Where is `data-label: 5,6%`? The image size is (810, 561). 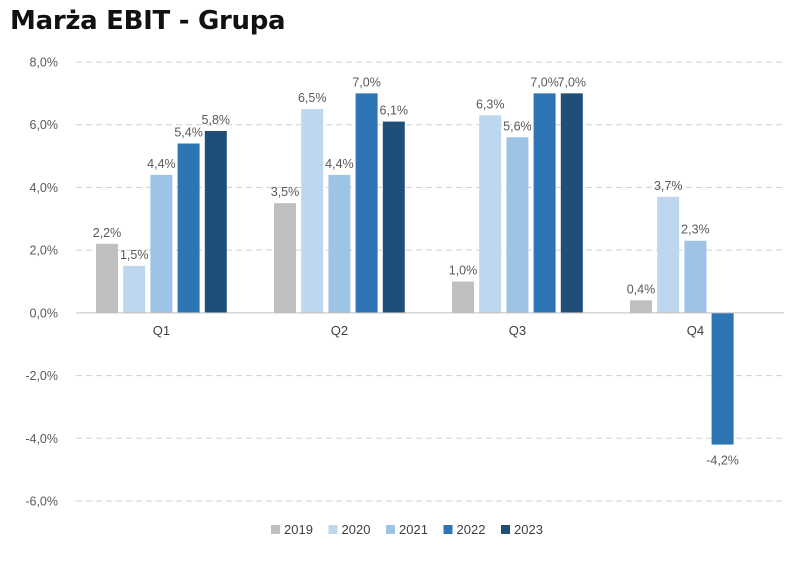 data-label: 5,6% is located at coordinates (517, 126).